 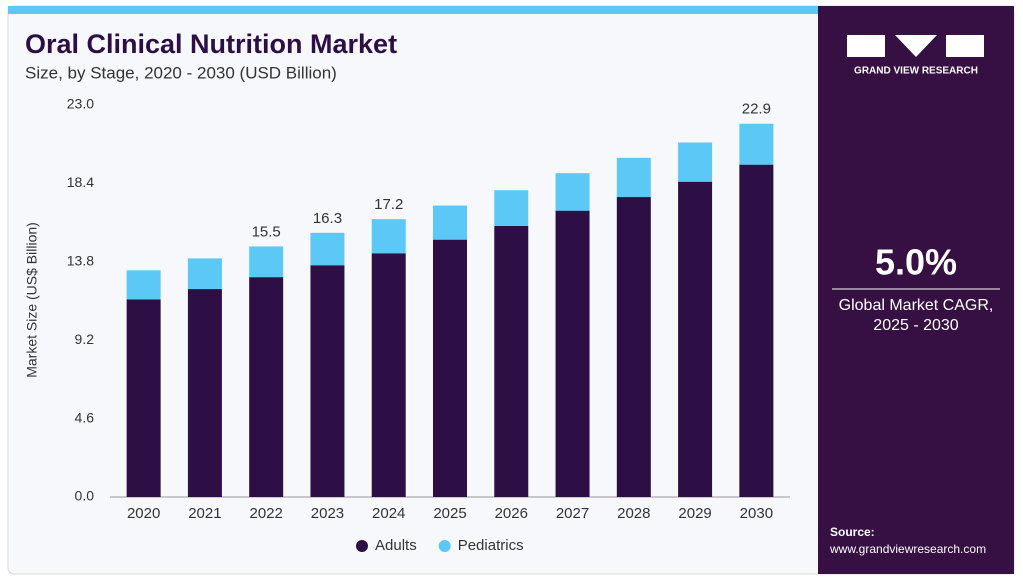 What do you see at coordinates (449, 513) in the screenshot?
I see `x-tick-label: 2025` at bounding box center [449, 513].